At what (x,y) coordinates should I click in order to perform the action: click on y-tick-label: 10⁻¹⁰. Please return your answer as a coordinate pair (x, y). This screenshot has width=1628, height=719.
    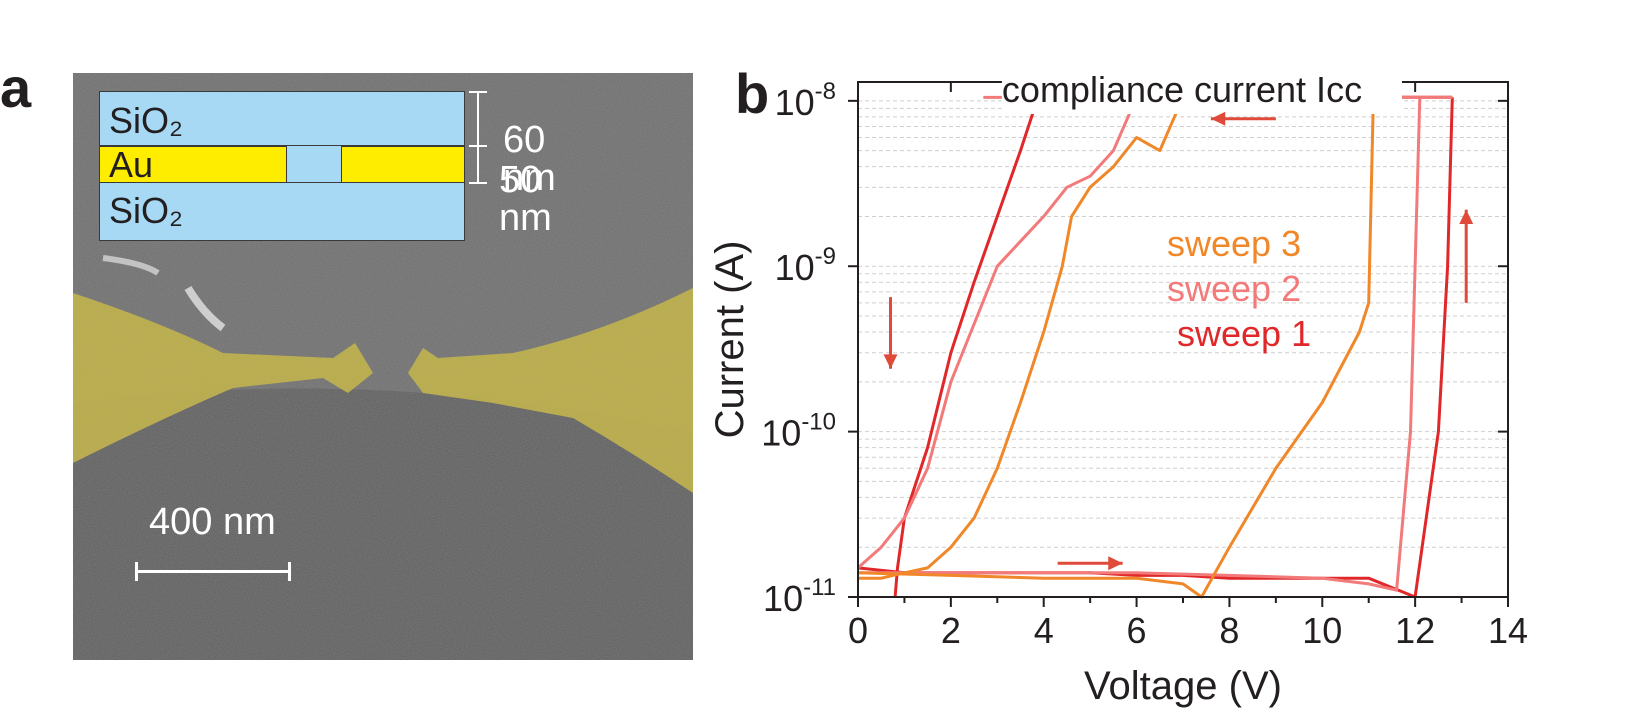
    Looking at the image, I should click on (798, 431).